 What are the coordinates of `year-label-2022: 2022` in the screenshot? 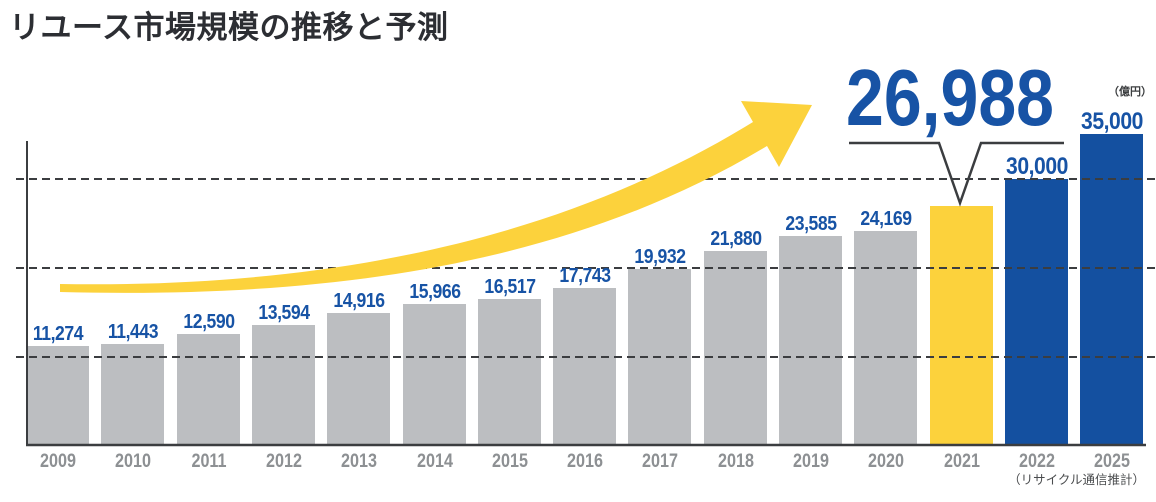 It's located at (1036, 461).